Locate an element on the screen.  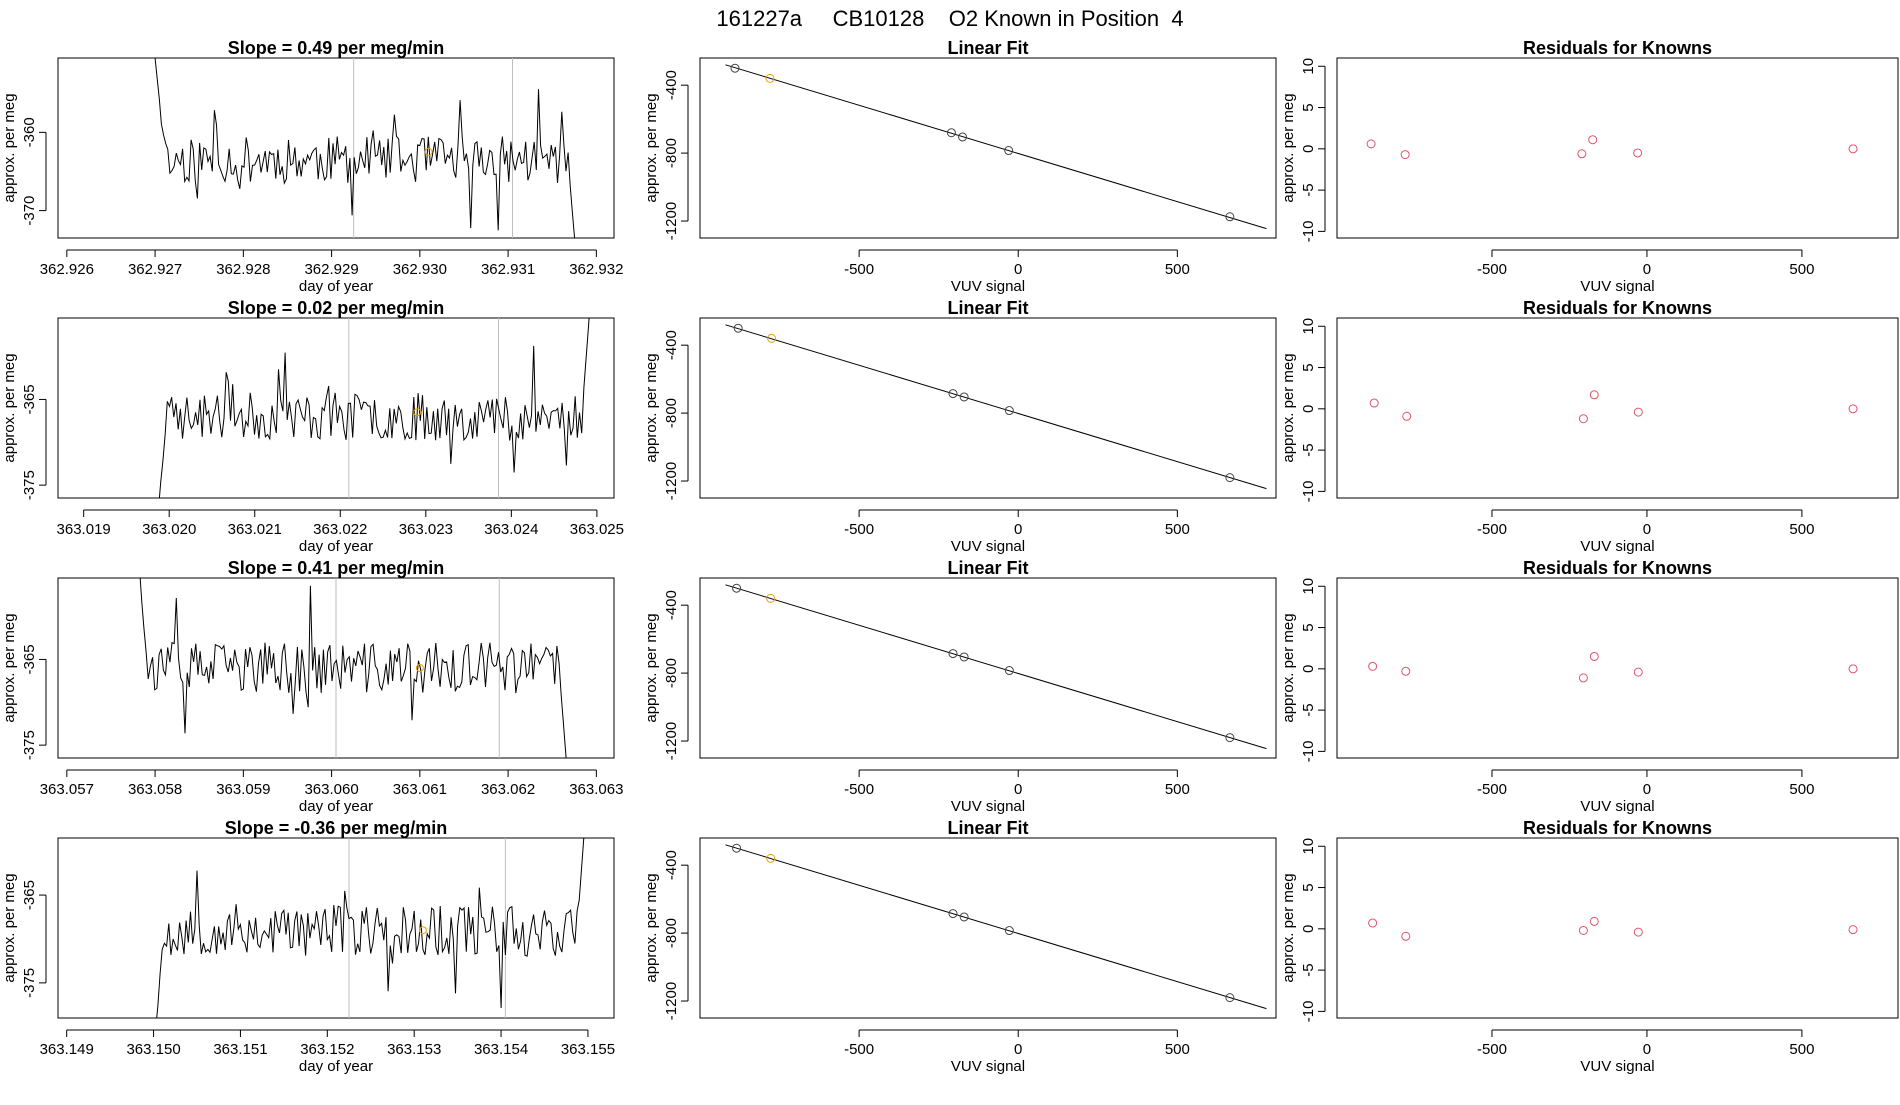
x-tick-label: 362.928 is located at coordinates (243, 269).